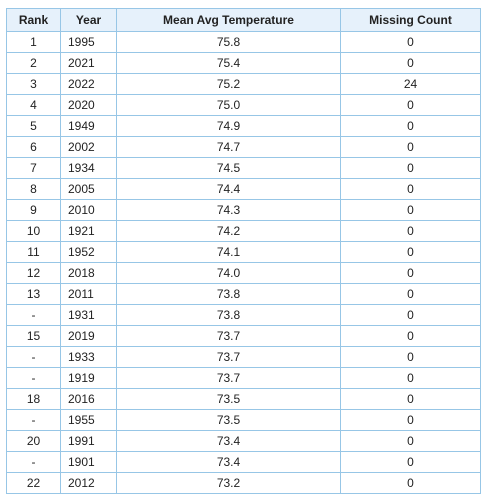  Describe the element at coordinates (88, 84) in the screenshot. I see `cell-year: 2022` at that location.